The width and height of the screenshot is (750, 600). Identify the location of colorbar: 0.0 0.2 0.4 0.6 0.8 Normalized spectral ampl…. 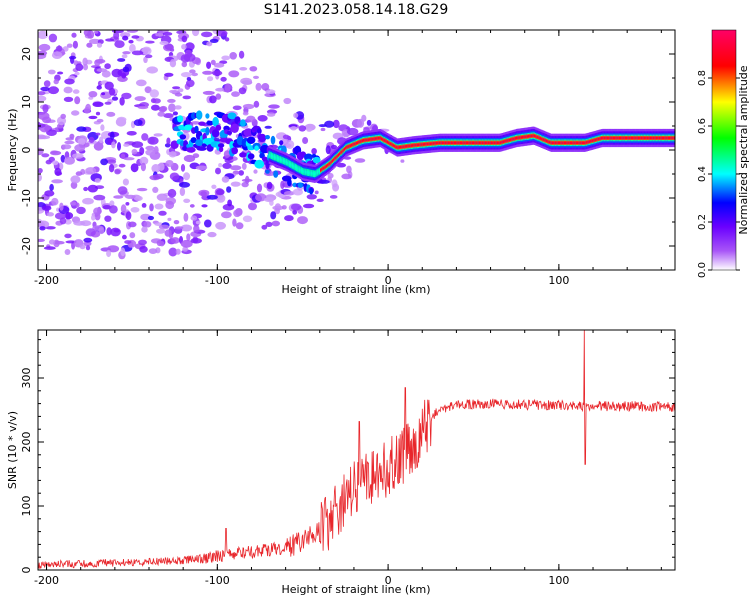
(723, 153).